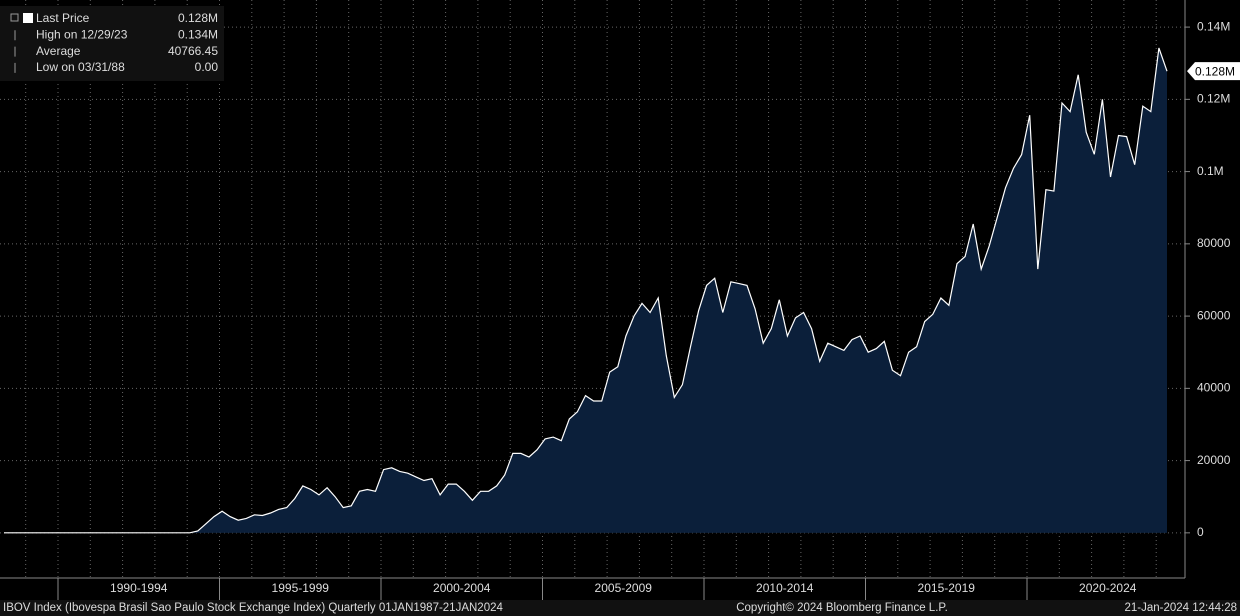 The width and height of the screenshot is (1240, 616). Describe the element at coordinates (462, 588) in the screenshot. I see `x-tick-label: 2000-2004` at that location.